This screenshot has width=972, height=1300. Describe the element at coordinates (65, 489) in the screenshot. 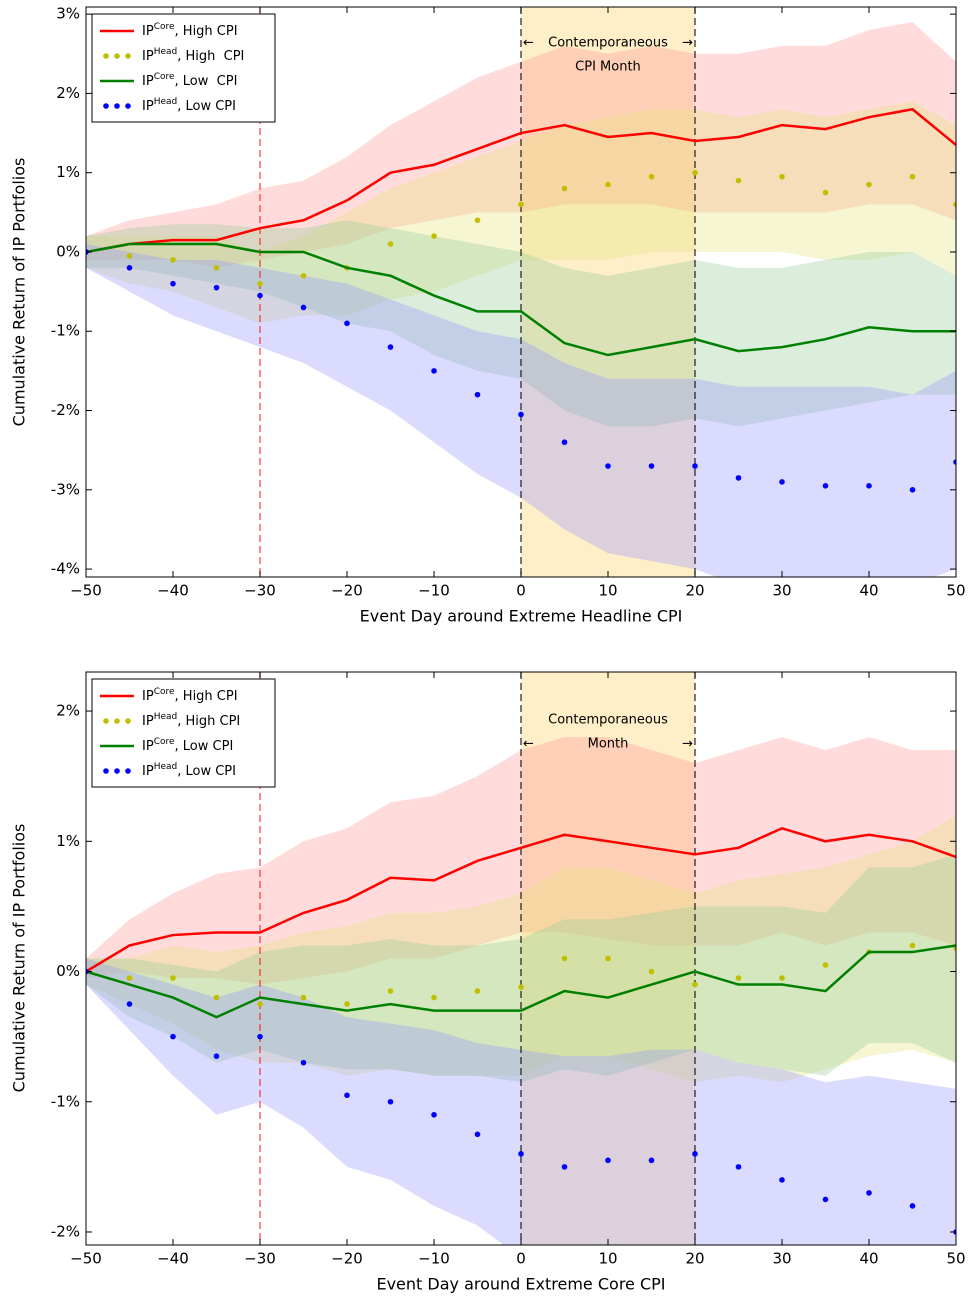

I see `y-tick-label: -3%` at that location.